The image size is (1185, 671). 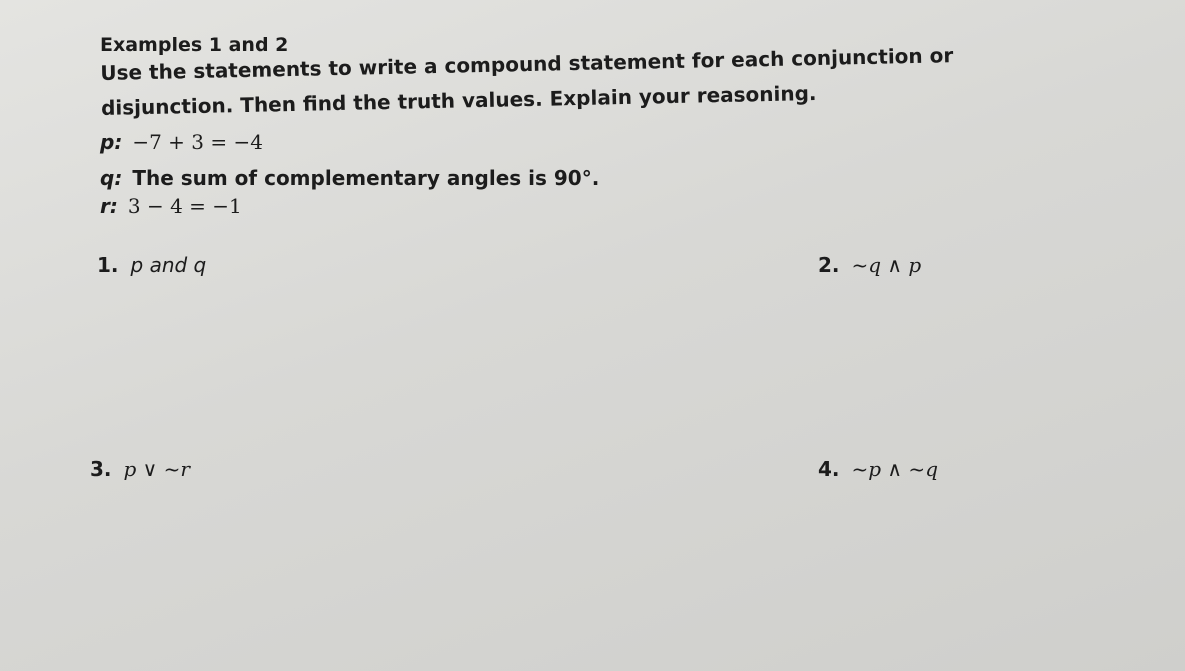 I want to click on statement-text: −7 + 3 = −4, so click(x=197, y=142).